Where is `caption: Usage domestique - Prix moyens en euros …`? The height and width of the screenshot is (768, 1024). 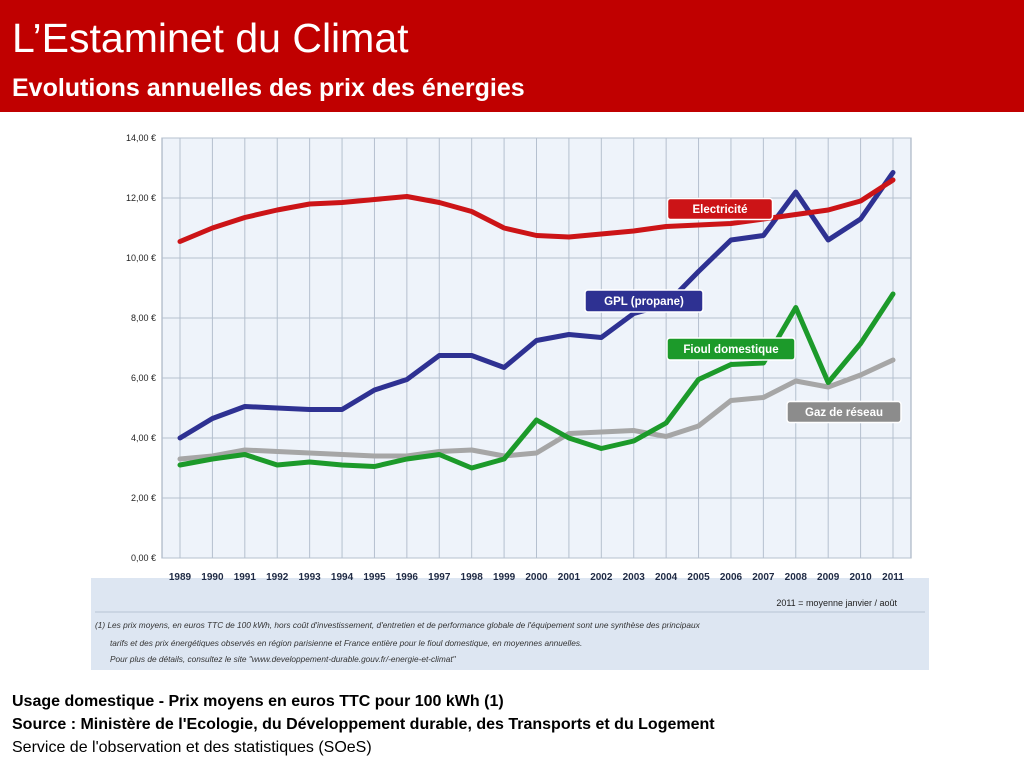 caption: Usage domestique - Prix moyens en euros … is located at coordinates (512, 724).